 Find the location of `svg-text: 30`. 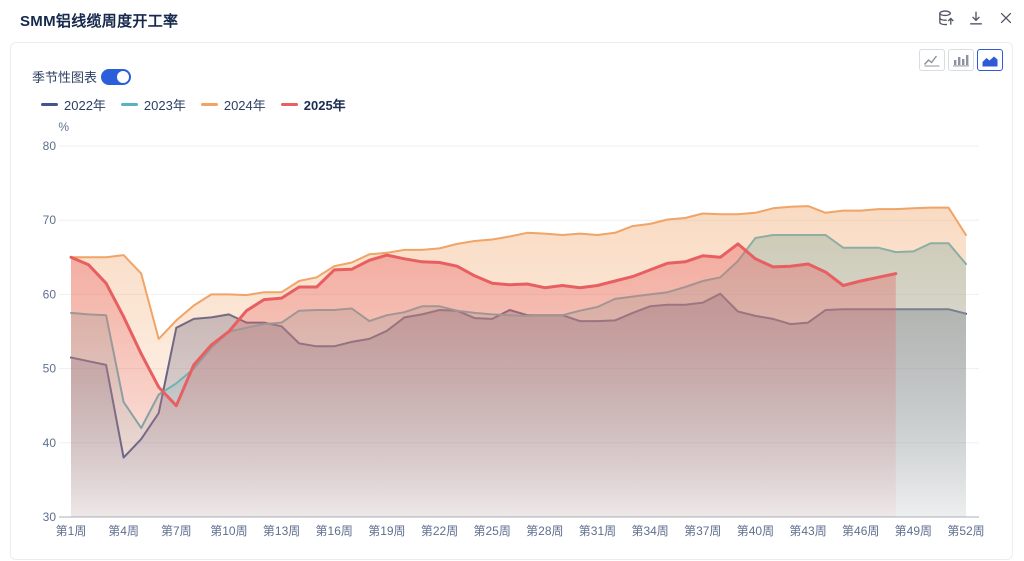

svg-text: 30 is located at coordinates (50, 517).